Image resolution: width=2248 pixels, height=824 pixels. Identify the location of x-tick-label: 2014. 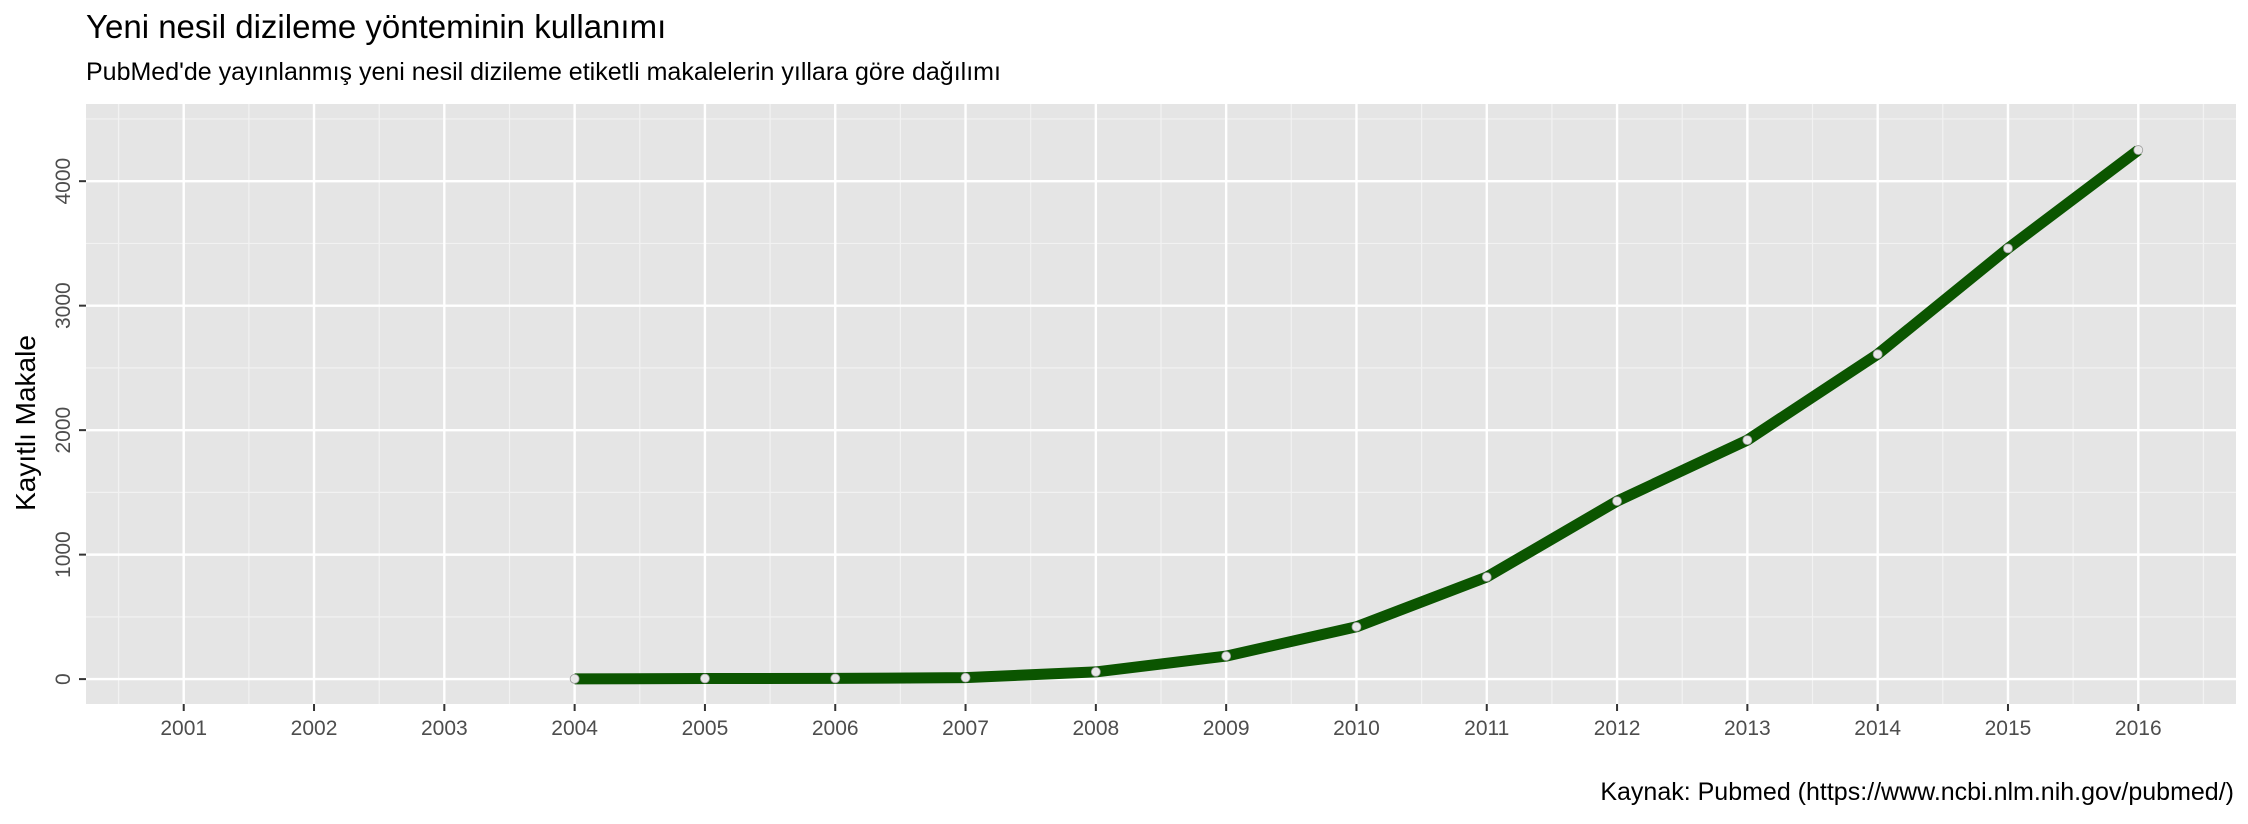
(1877, 728).